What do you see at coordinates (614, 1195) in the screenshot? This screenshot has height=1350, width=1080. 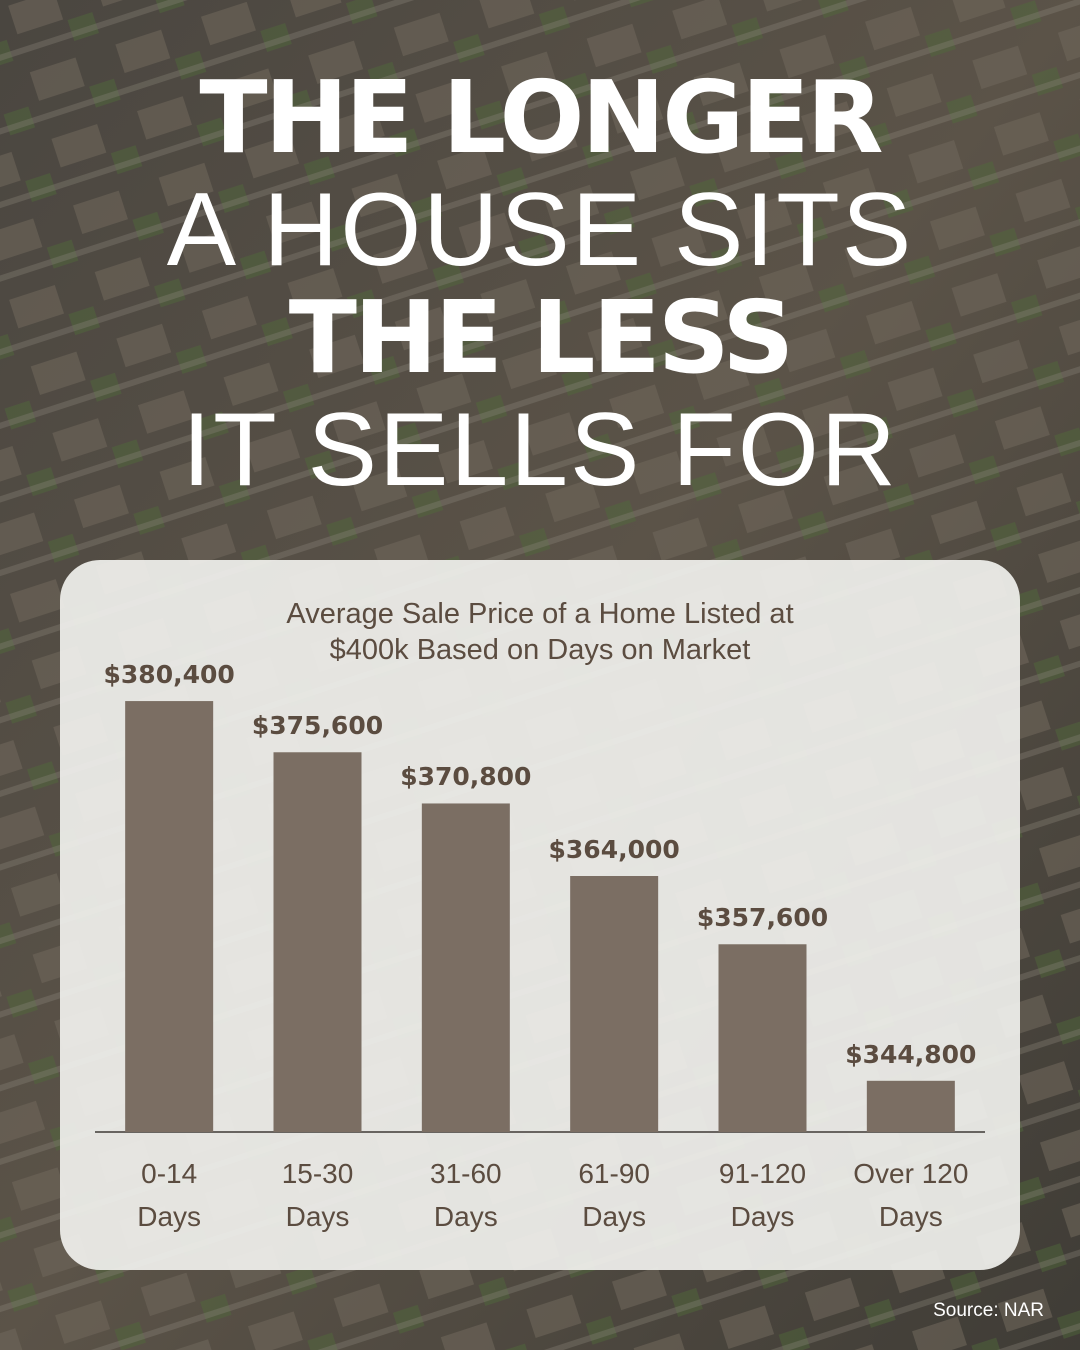 I see `x-tick-label: 61-90 Days` at bounding box center [614, 1195].